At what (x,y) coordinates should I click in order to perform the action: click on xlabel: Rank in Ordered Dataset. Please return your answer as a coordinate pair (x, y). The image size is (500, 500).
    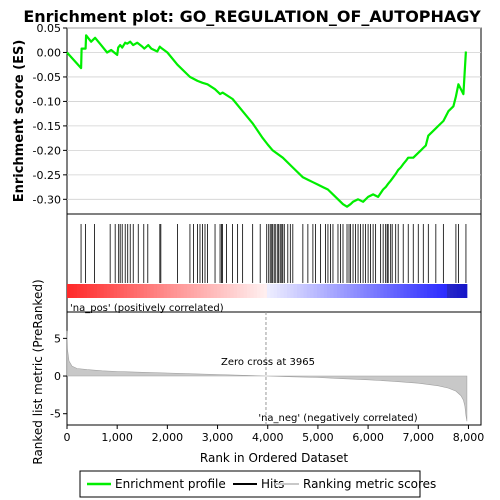
    Looking at the image, I should click on (274, 458).